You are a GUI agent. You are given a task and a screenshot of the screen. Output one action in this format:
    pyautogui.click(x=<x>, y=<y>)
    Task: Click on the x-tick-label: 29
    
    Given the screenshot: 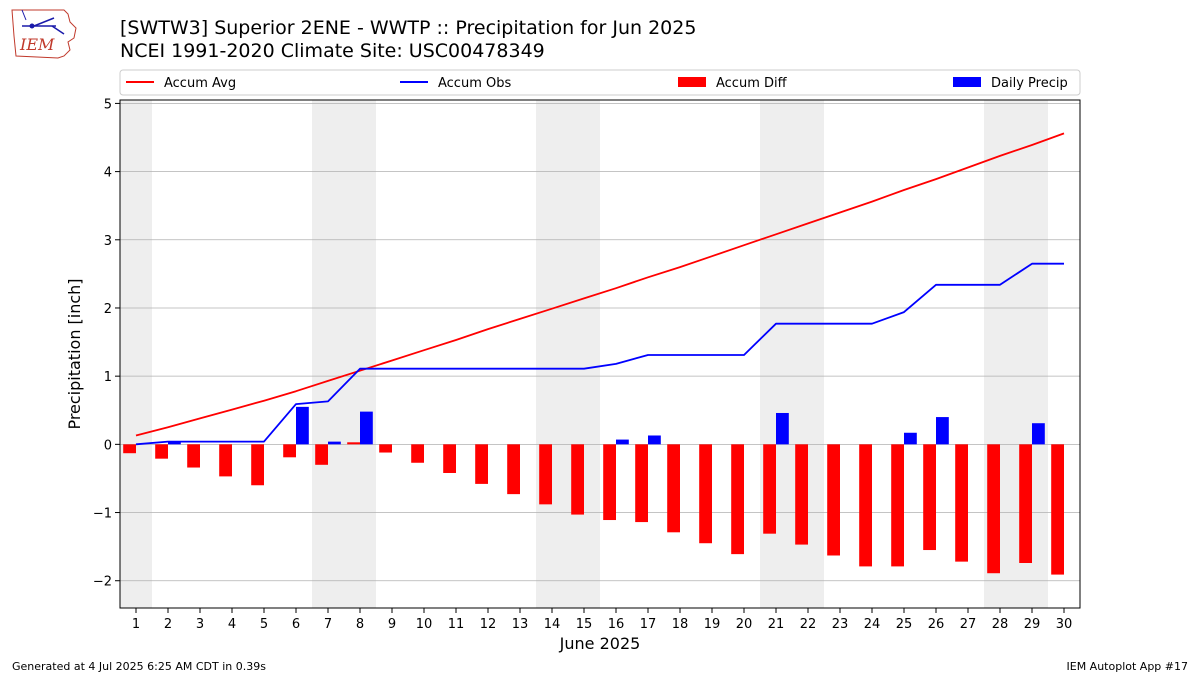 What is the action you would take?
    pyautogui.click(x=1032, y=624)
    